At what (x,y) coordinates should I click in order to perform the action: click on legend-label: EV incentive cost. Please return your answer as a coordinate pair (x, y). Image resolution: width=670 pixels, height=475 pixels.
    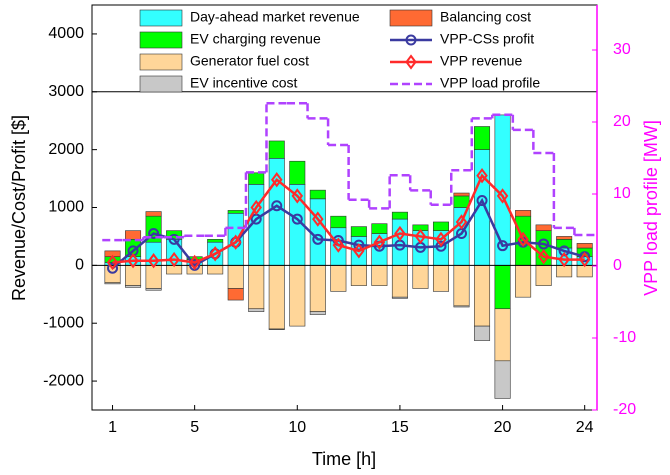
    Looking at the image, I should click on (243, 83).